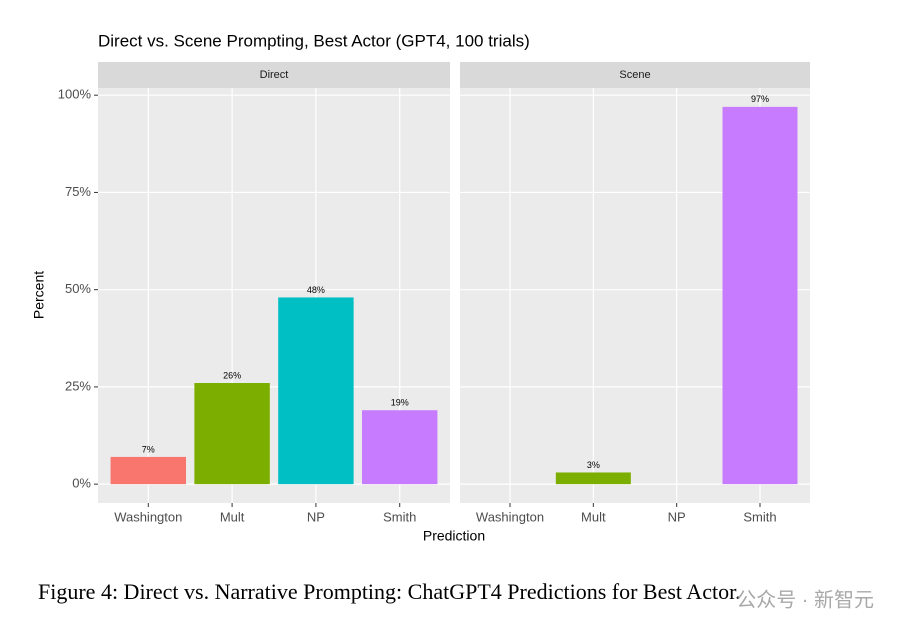 Image resolution: width=902 pixels, height=635 pixels. What do you see at coordinates (78, 385) in the screenshot?
I see `y-tick-label: 25%` at bounding box center [78, 385].